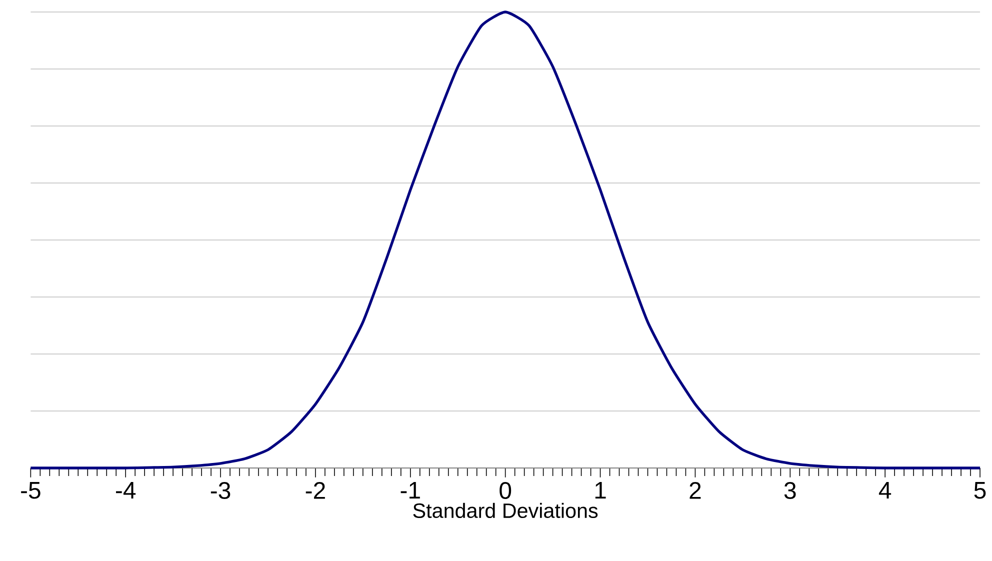  Describe the element at coordinates (315, 490) in the screenshot. I see `x-tick-label: -2` at that location.